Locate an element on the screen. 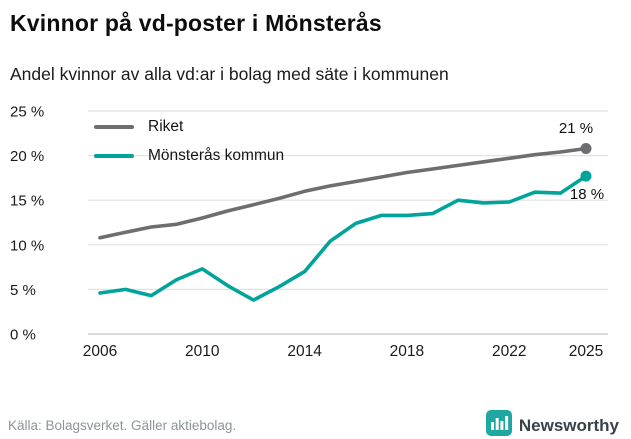 The width and height of the screenshot is (631, 439). svg-text: 2022 is located at coordinates (509, 351).